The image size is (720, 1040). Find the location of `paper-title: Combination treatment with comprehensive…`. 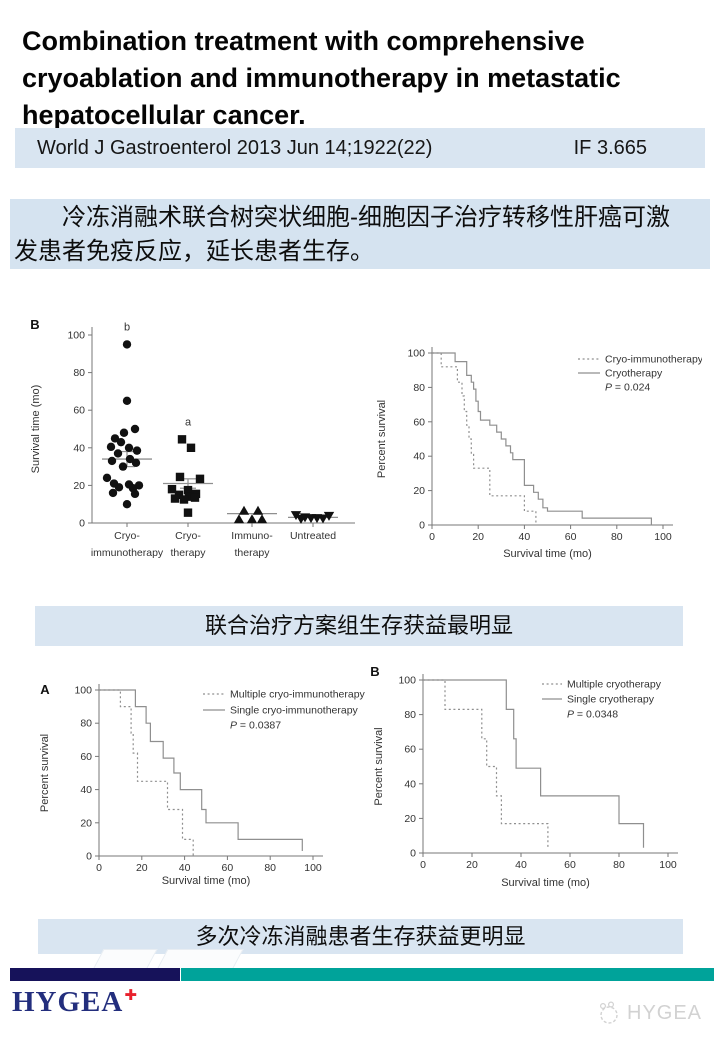

paper-title: Combination treatment with comprehensive… is located at coordinates (321, 78).